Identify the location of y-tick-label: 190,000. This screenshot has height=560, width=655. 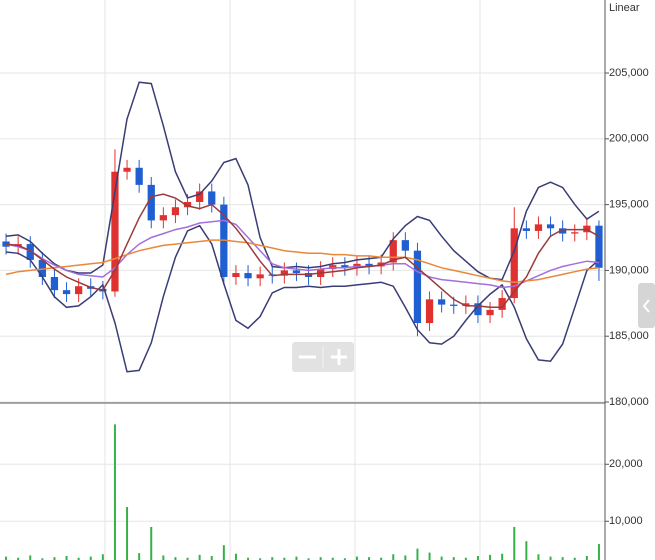
(629, 270).